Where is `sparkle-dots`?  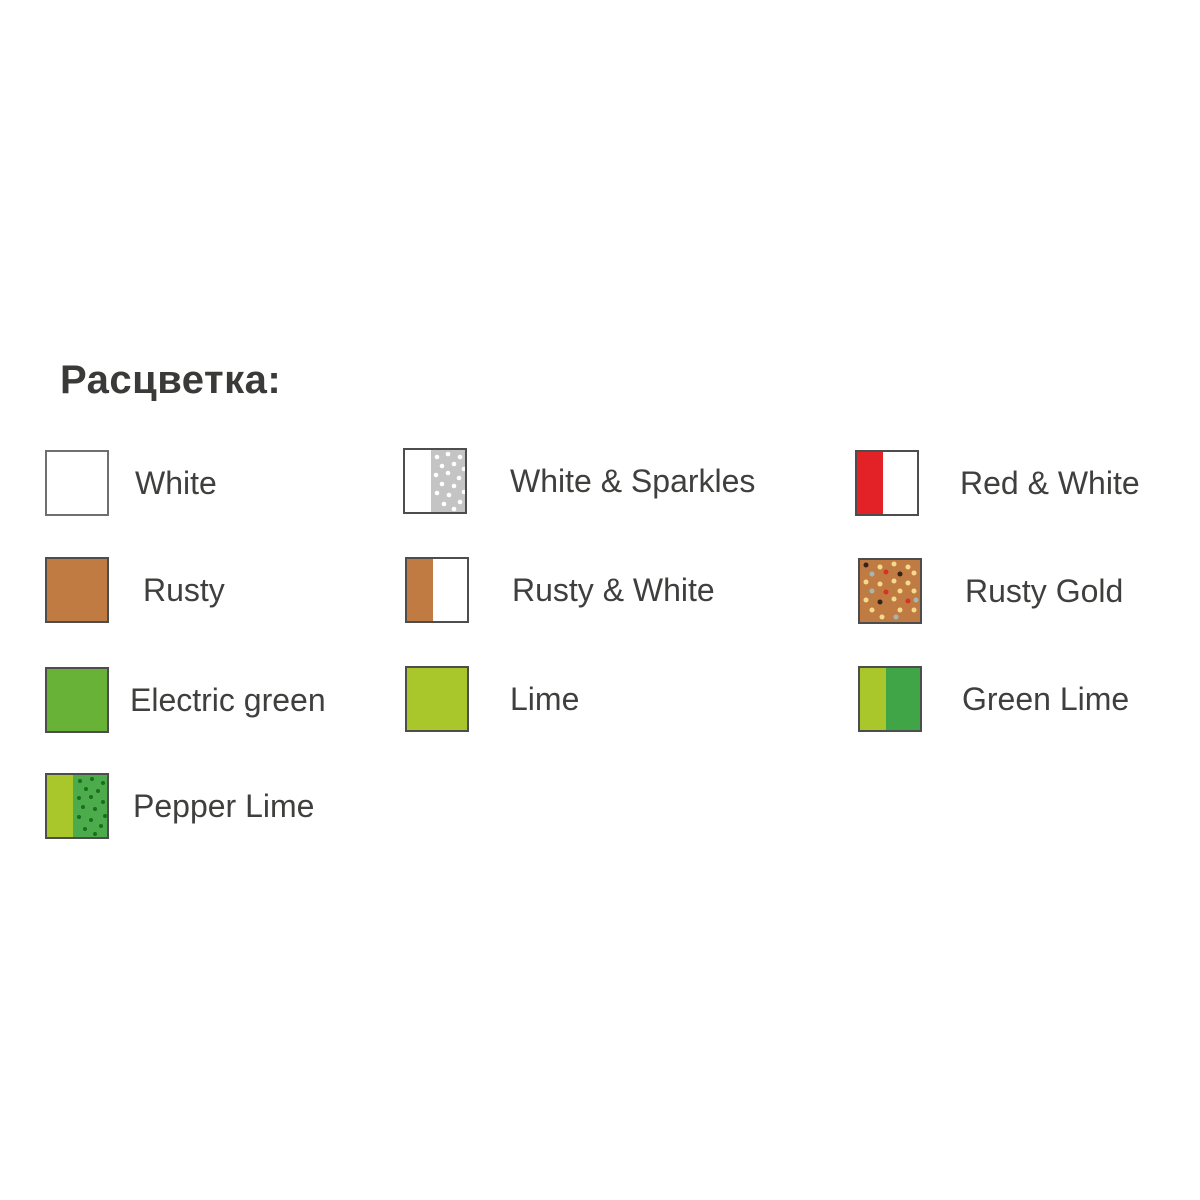 sparkle-dots is located at coordinates (450, 481).